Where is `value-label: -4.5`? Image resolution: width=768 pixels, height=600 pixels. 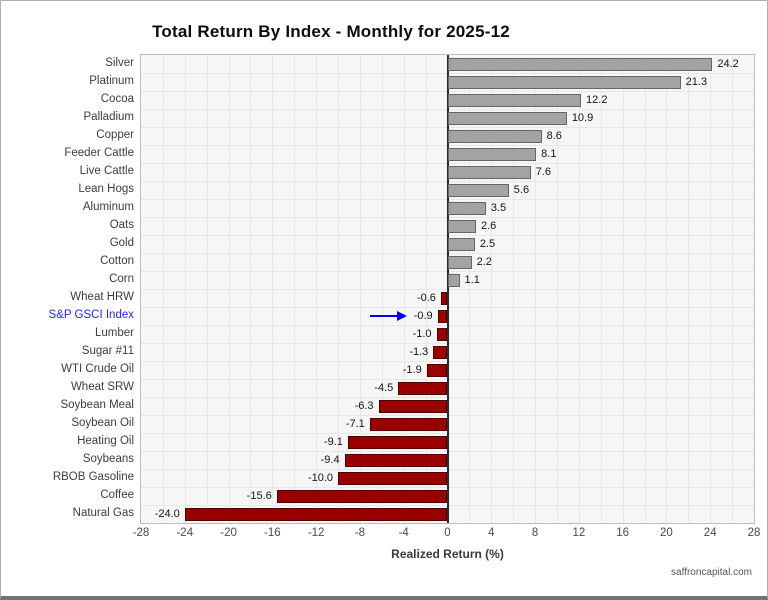
value-label: -4.5 is located at coordinates (384, 387).